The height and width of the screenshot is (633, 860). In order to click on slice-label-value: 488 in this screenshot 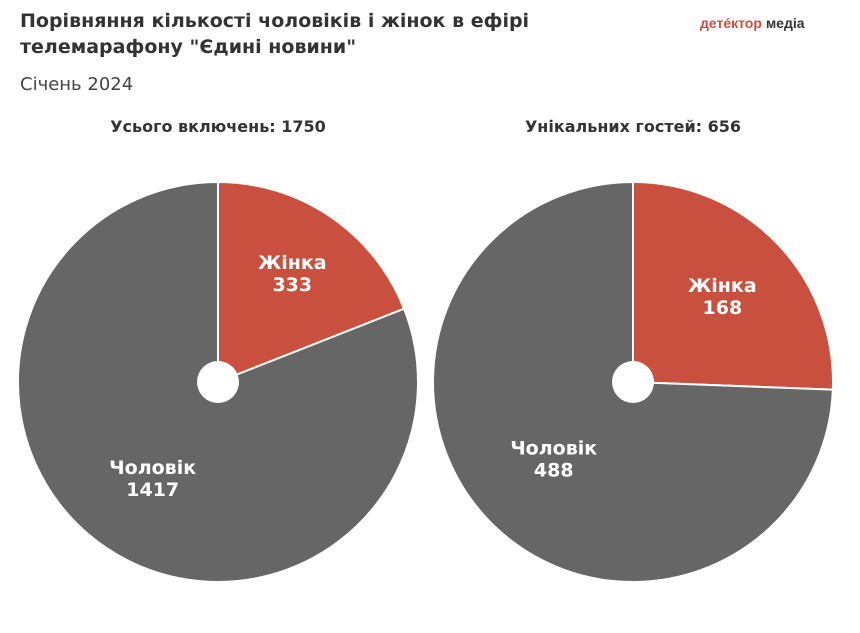, I will do `click(554, 470)`.